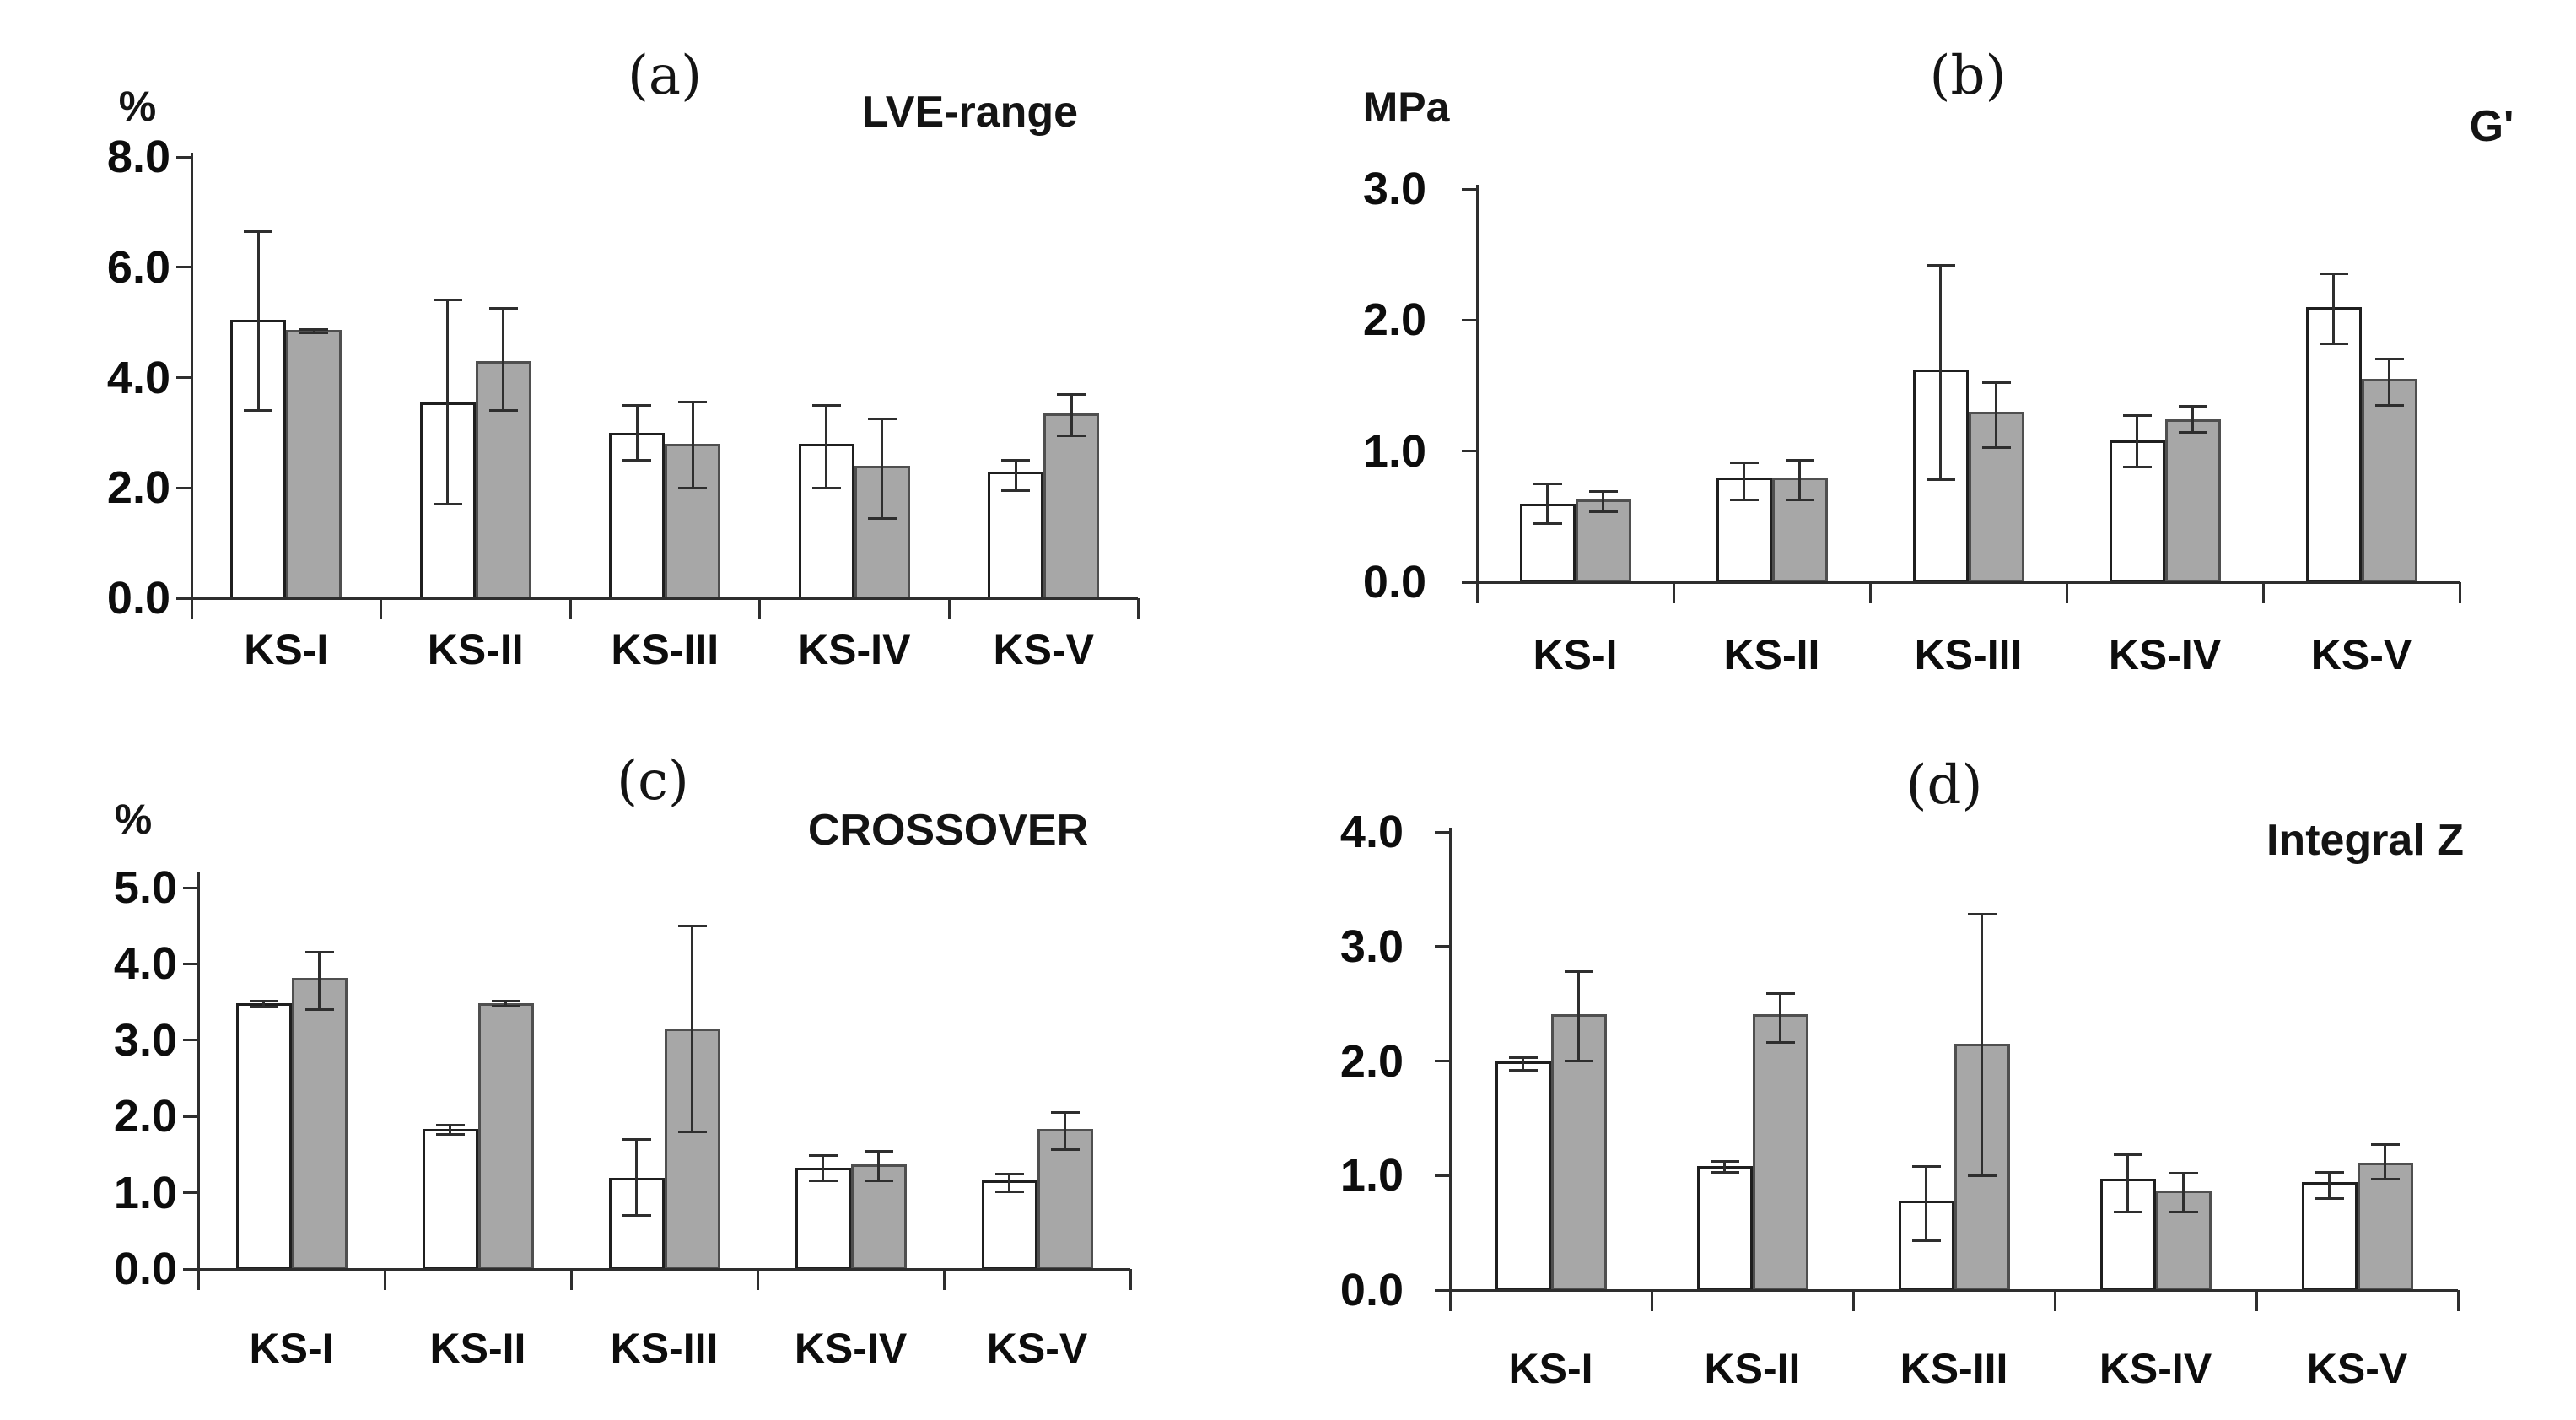 Image resolution: width=2576 pixels, height=1420 pixels. What do you see at coordinates (948, 830) in the screenshot?
I see `chart-title: CROSSOVER` at bounding box center [948, 830].